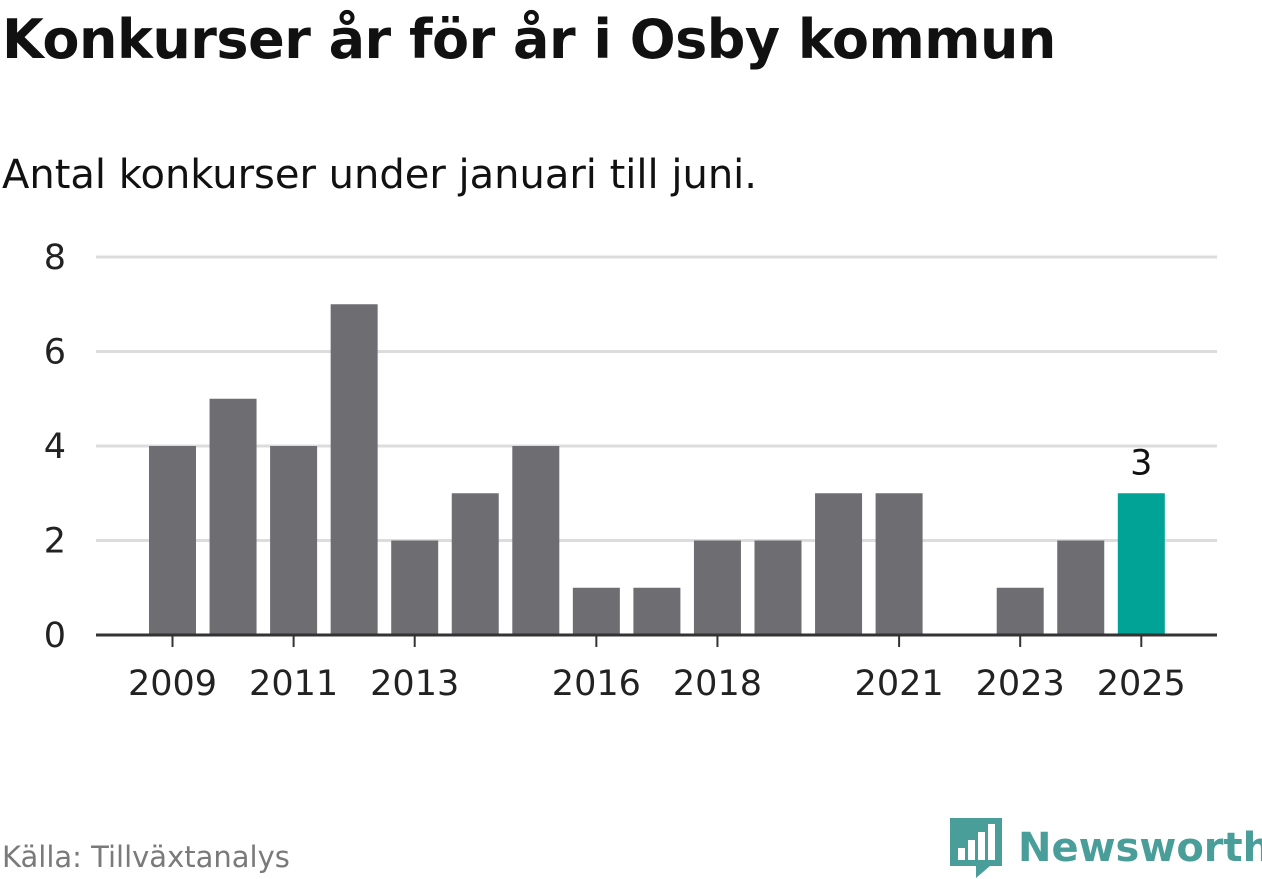 This screenshot has height=879, width=1262. Describe the element at coordinates (55, 353) in the screenshot. I see `y-tick-label: 6` at that location.